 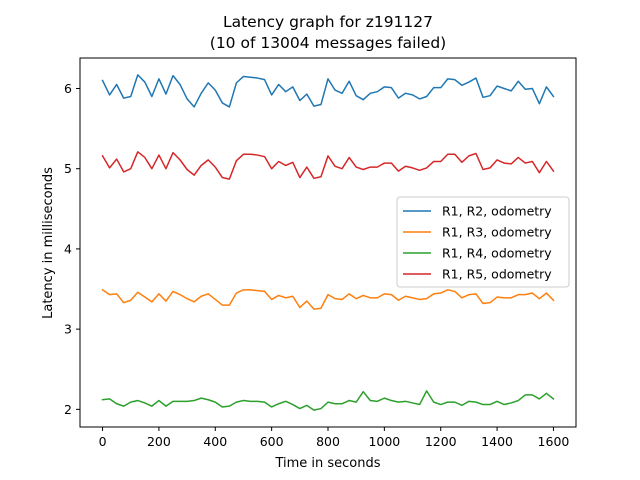 I want to click on y-tick-label: 4, so click(x=68, y=248).